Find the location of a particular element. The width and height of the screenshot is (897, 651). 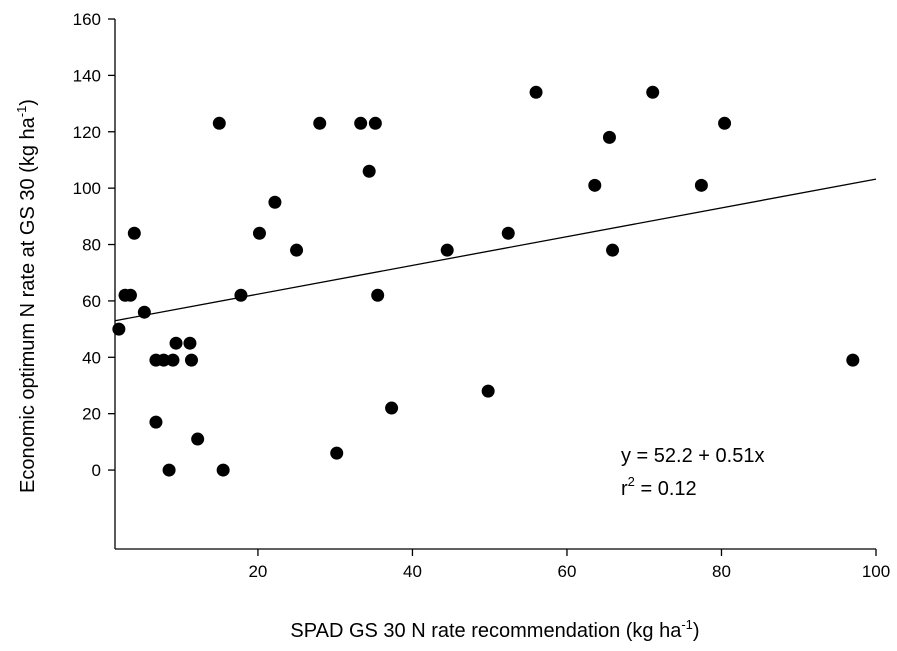

y-tick-label: 140 is located at coordinates (87, 75).